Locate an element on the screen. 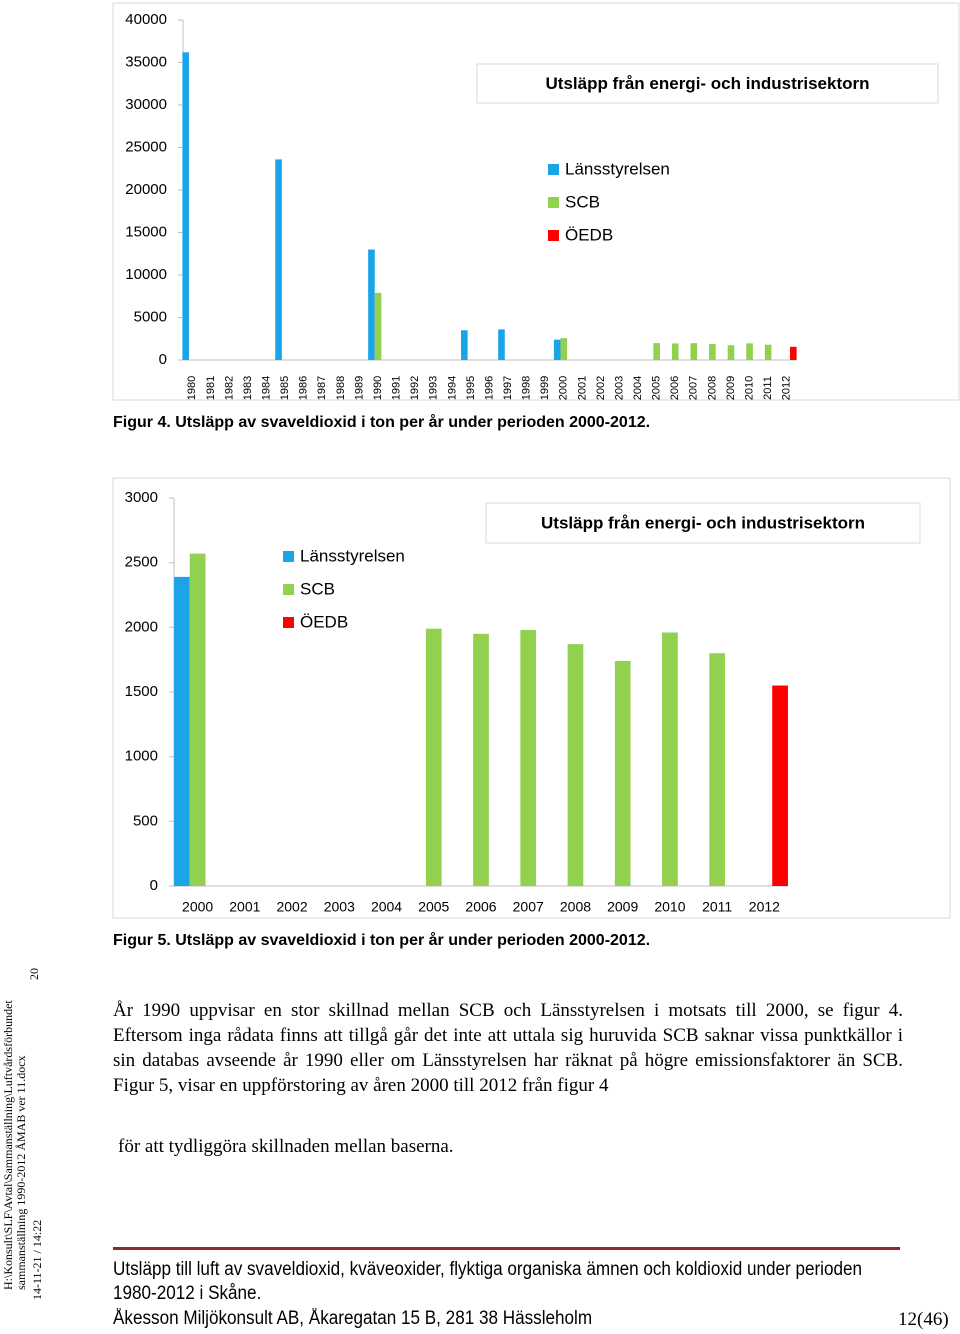 This screenshot has height=1334, width=960. x-tick-label: 2010 is located at coordinates (669, 907).